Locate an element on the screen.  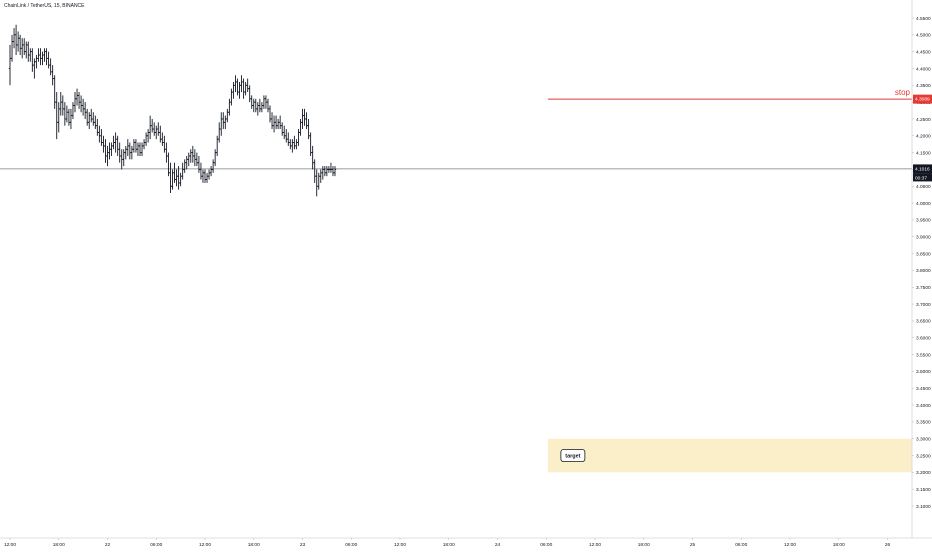
y-tick-label: 3.6500 is located at coordinates (923, 322).